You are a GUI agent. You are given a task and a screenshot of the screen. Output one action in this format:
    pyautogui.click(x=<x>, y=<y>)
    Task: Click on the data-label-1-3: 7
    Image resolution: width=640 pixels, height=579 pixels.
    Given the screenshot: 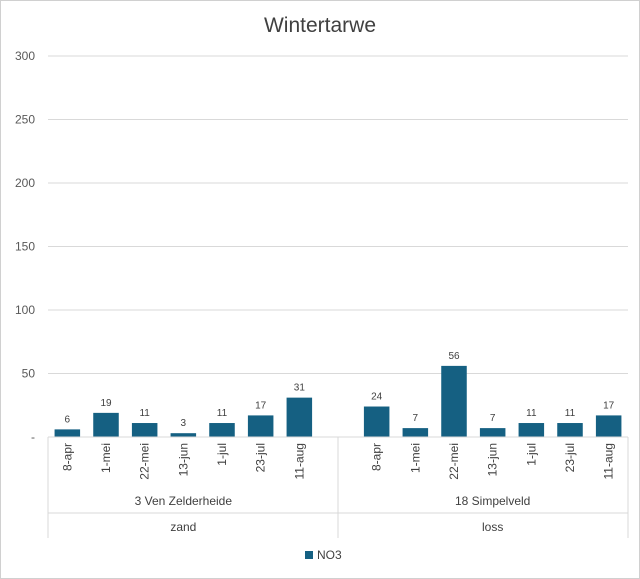 What is the action you would take?
    pyautogui.click(x=493, y=418)
    